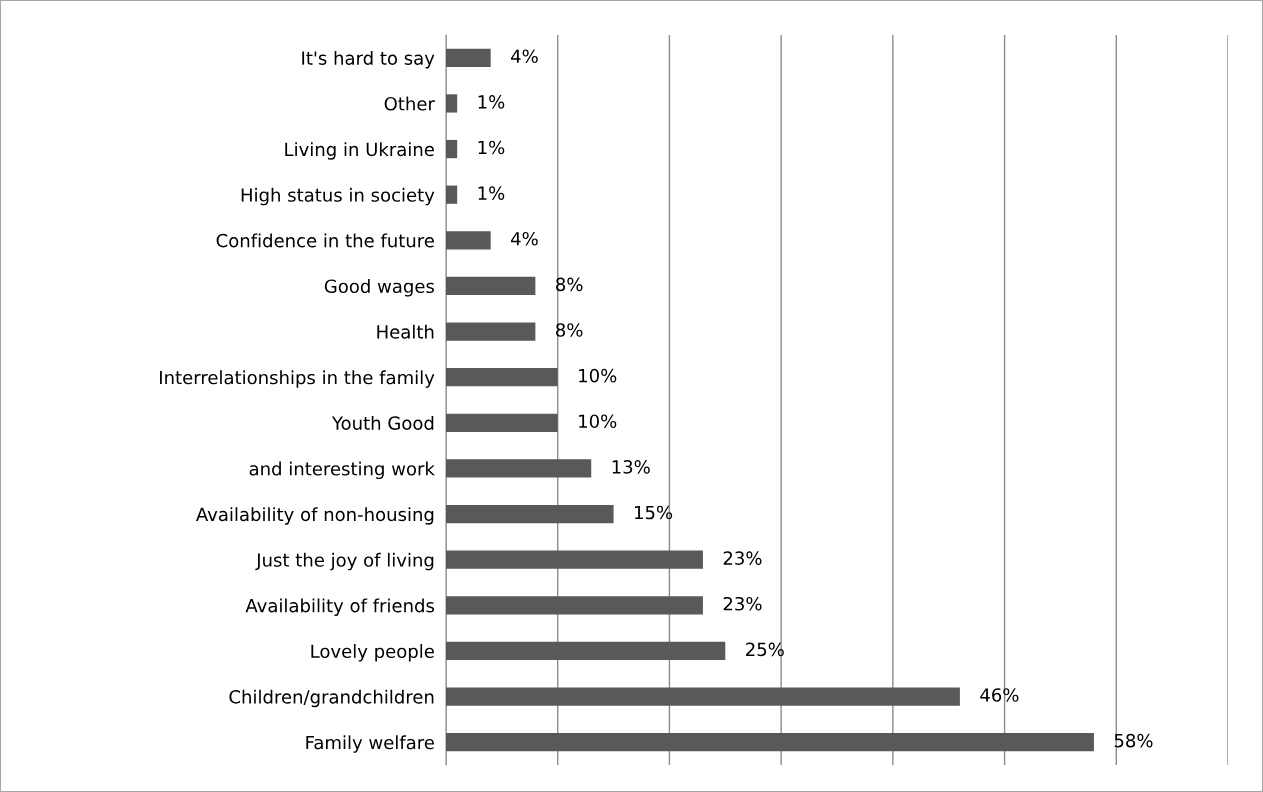 The image size is (1263, 792). Describe the element at coordinates (331, 698) in the screenshot. I see `y-tick-label: Children/grandchildren` at that location.